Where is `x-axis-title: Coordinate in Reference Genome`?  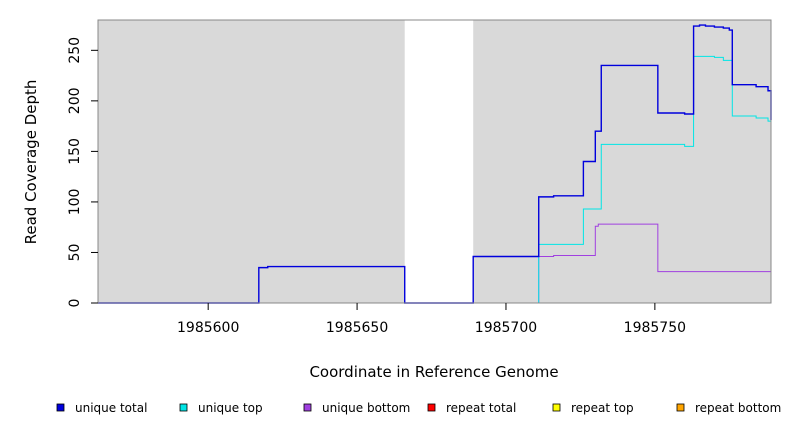 x-axis-title: Coordinate in Reference Genome is located at coordinates (433, 372).